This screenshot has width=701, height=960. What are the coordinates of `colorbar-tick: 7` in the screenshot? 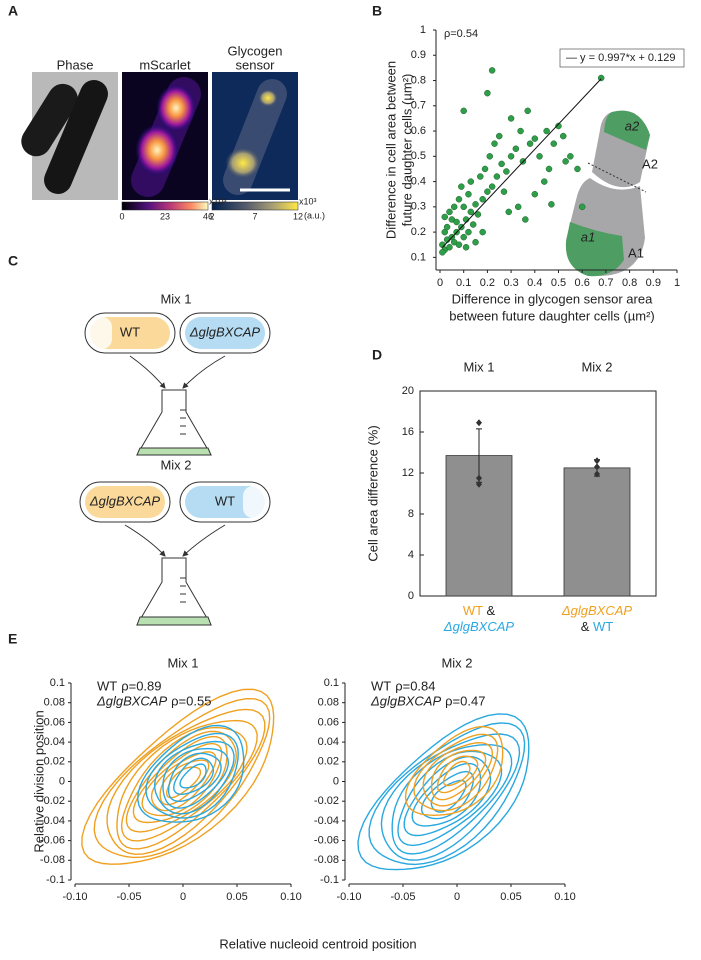 It's located at (254, 216).